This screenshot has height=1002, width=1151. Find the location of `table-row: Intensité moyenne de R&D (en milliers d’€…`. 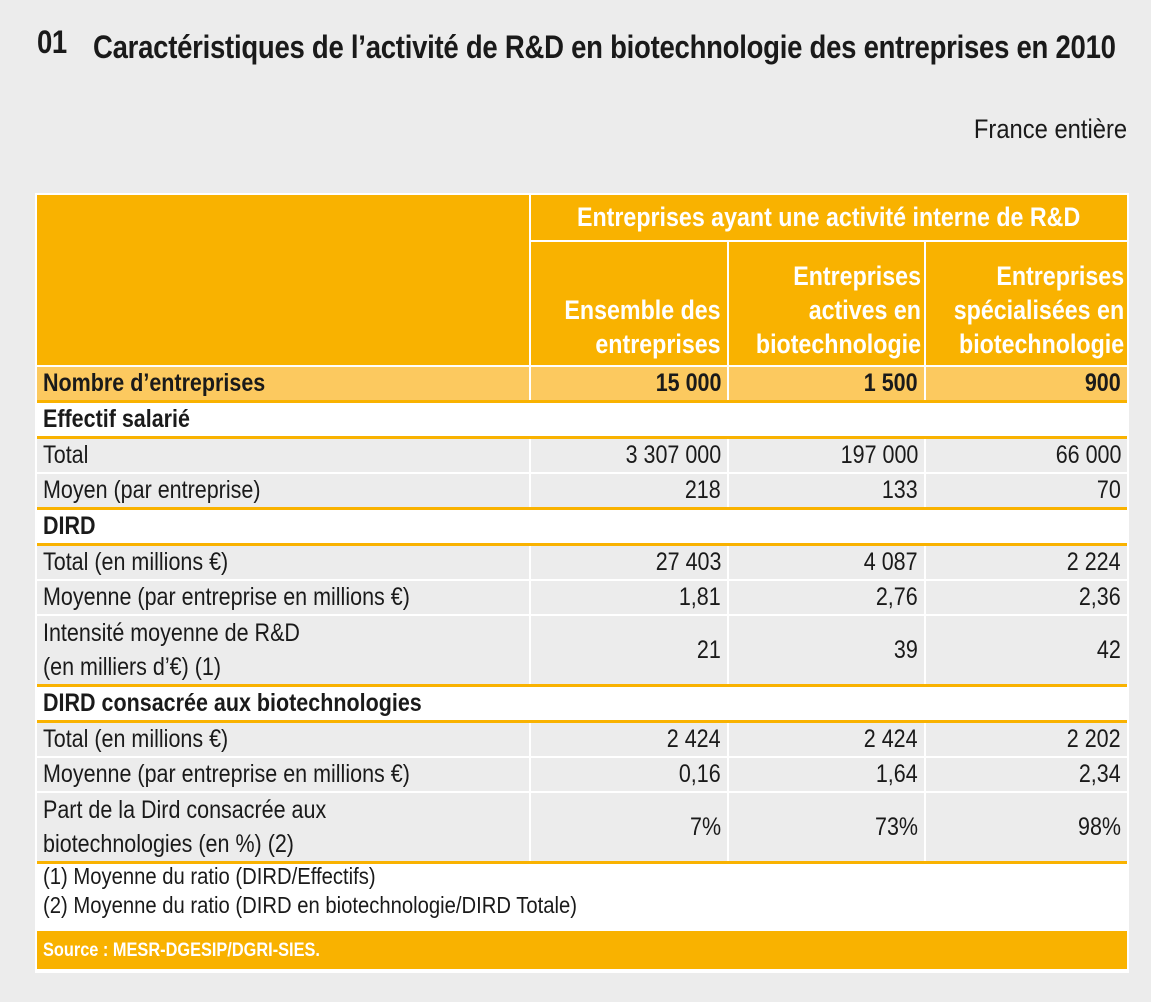

table-row: Intensité moyenne de R&D (en milliers d’€… is located at coordinates (582, 651).